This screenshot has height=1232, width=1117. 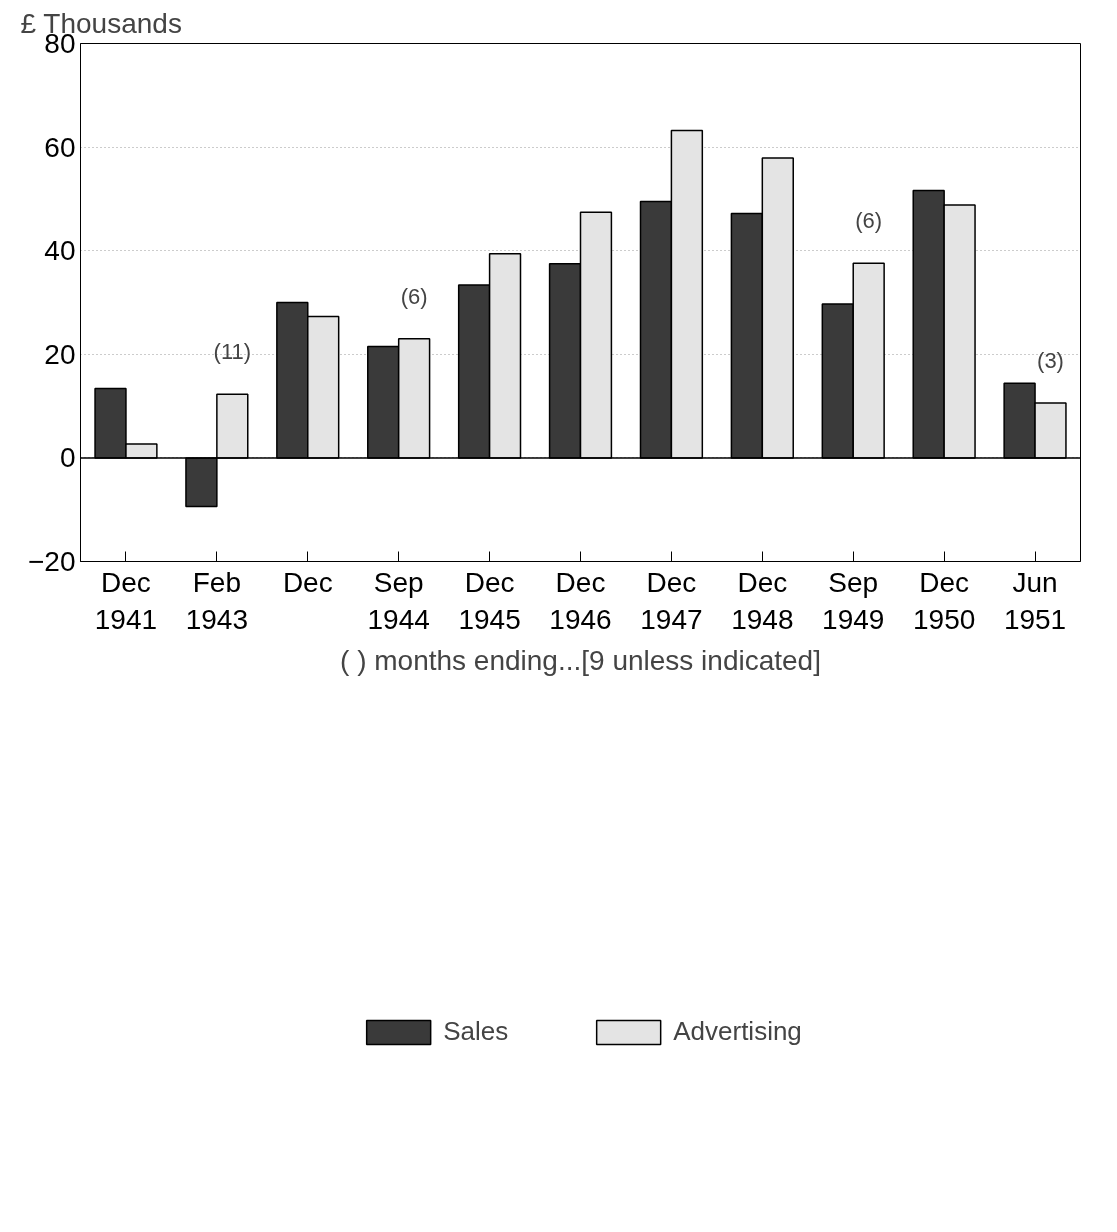 I want to click on y-tick-label: 60, so click(x=60, y=147).